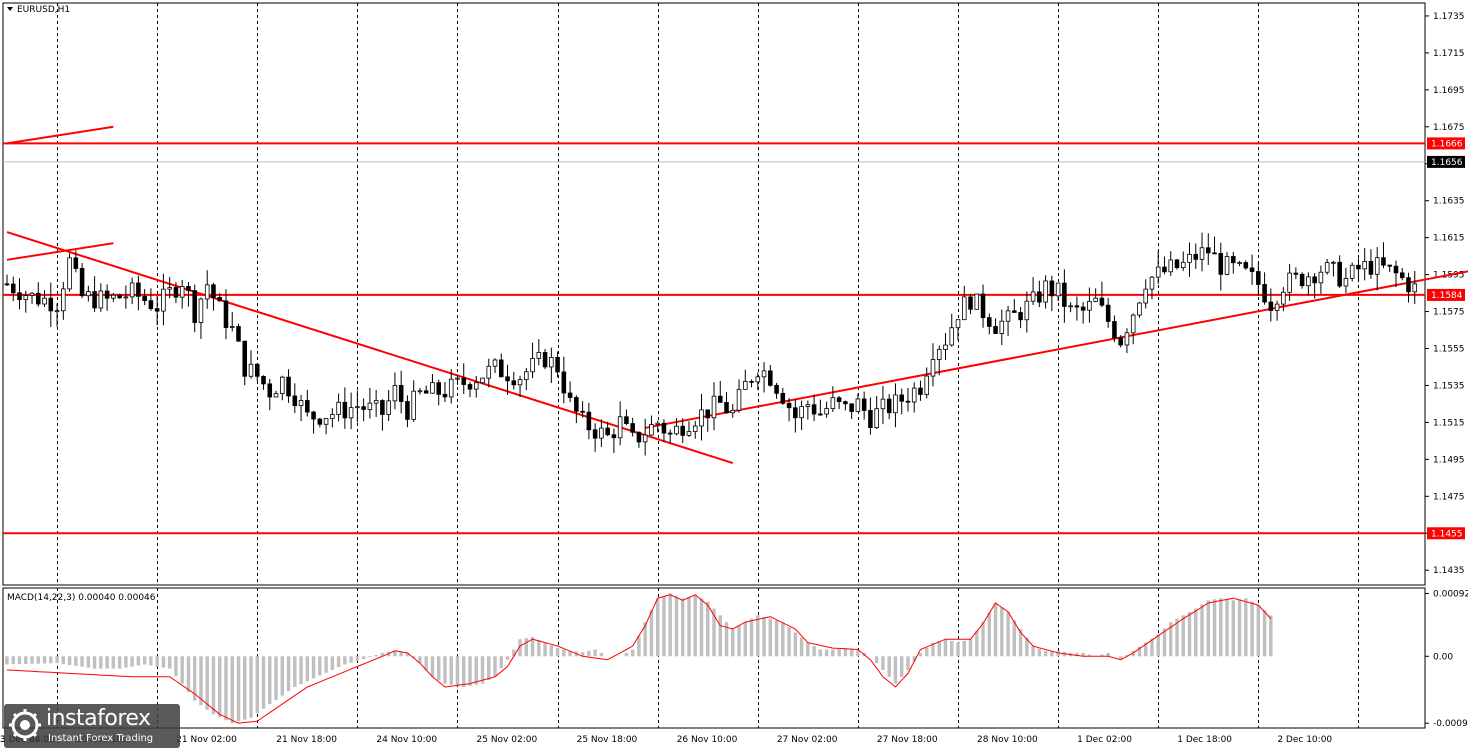  What do you see at coordinates (43, 10) in the screenshot?
I see `price-chart-title: EURUSD,H1` at bounding box center [43, 10].